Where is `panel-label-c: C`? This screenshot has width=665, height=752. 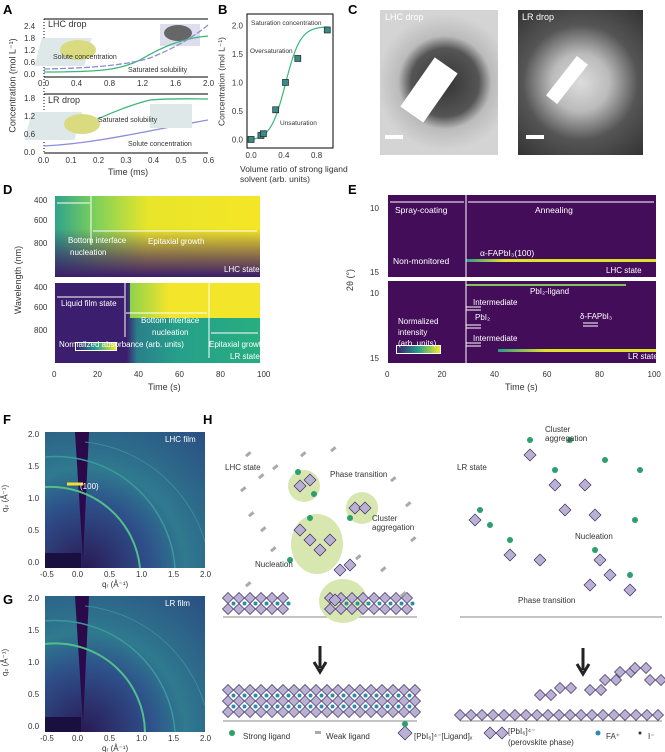
panel-label-c: C is located at coordinates (353, 9).